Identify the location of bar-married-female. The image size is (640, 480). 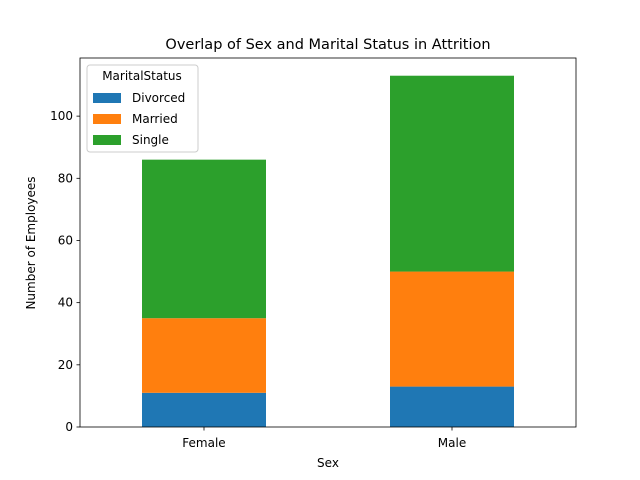
(204, 355).